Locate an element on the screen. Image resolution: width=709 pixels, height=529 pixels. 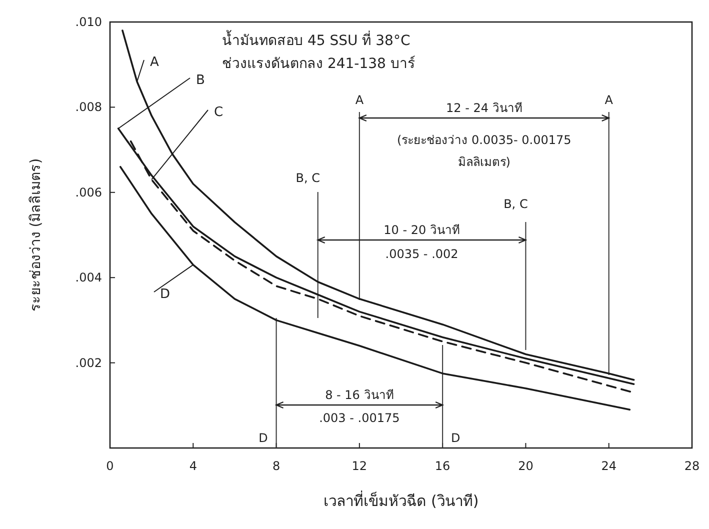
x-tick-label: 4 is located at coordinates (193, 466).